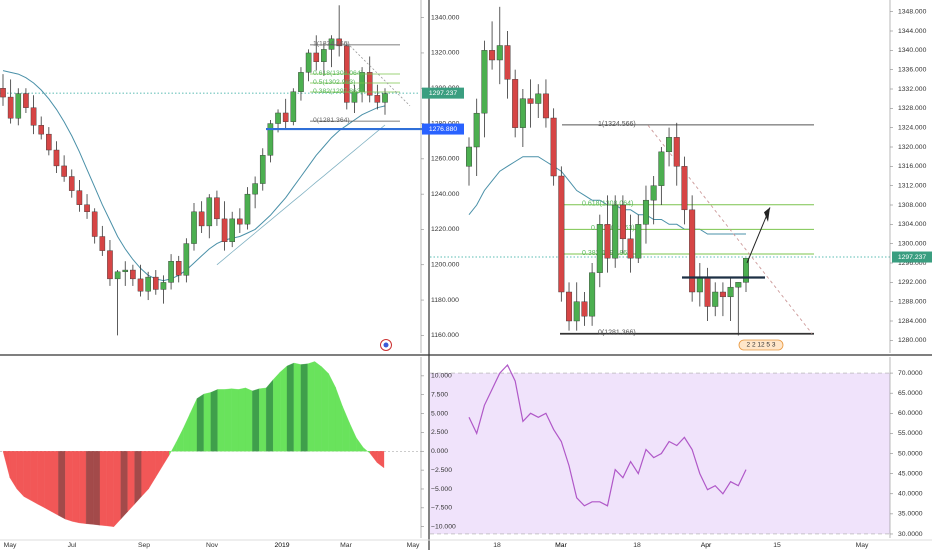 The width and height of the screenshot is (932, 555). What do you see at coordinates (210, 444) in the screenshot?
I see `left-oscillator-panel` at bounding box center [210, 444].